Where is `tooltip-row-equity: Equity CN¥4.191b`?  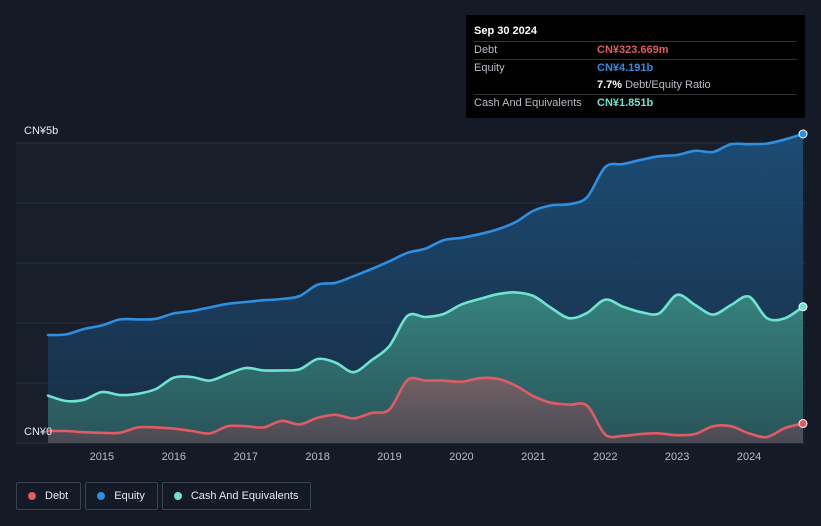
tooltip-row-equity: Equity CN¥4.191b is located at coordinates (635, 68).